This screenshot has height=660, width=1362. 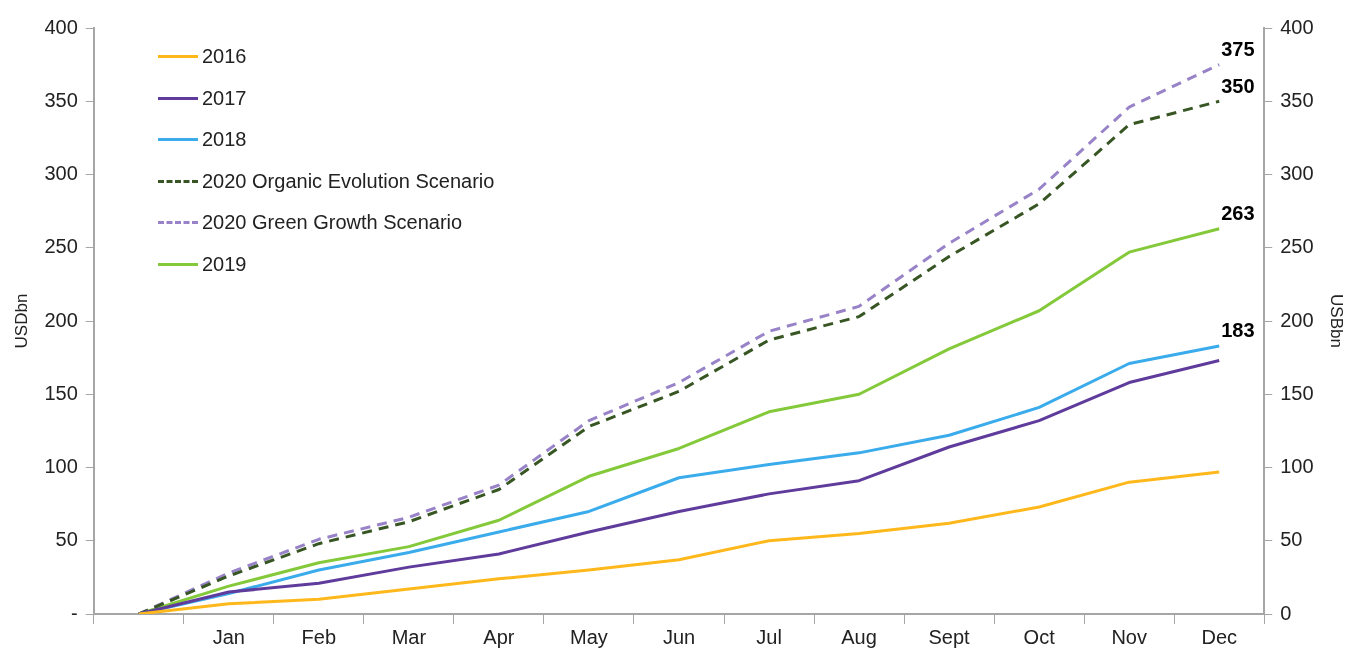 I want to click on legend-label: 2017, so click(x=224, y=98).